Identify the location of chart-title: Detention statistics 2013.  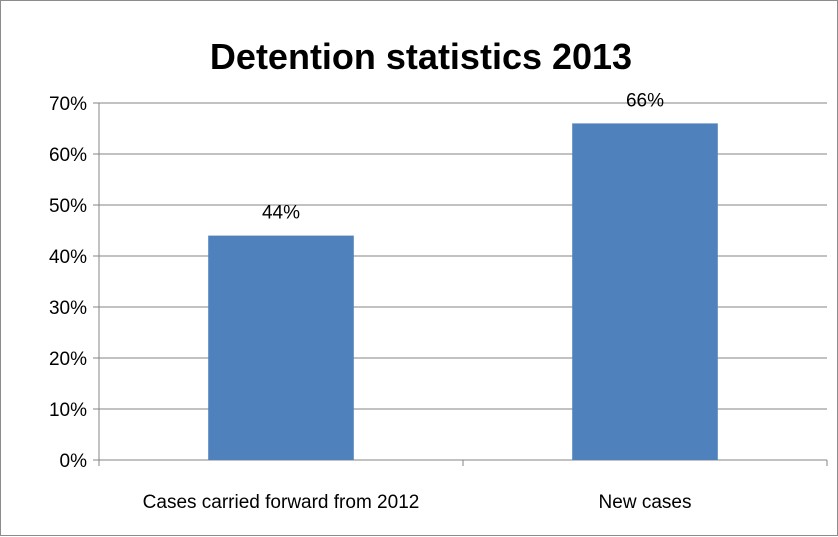
(421, 56).